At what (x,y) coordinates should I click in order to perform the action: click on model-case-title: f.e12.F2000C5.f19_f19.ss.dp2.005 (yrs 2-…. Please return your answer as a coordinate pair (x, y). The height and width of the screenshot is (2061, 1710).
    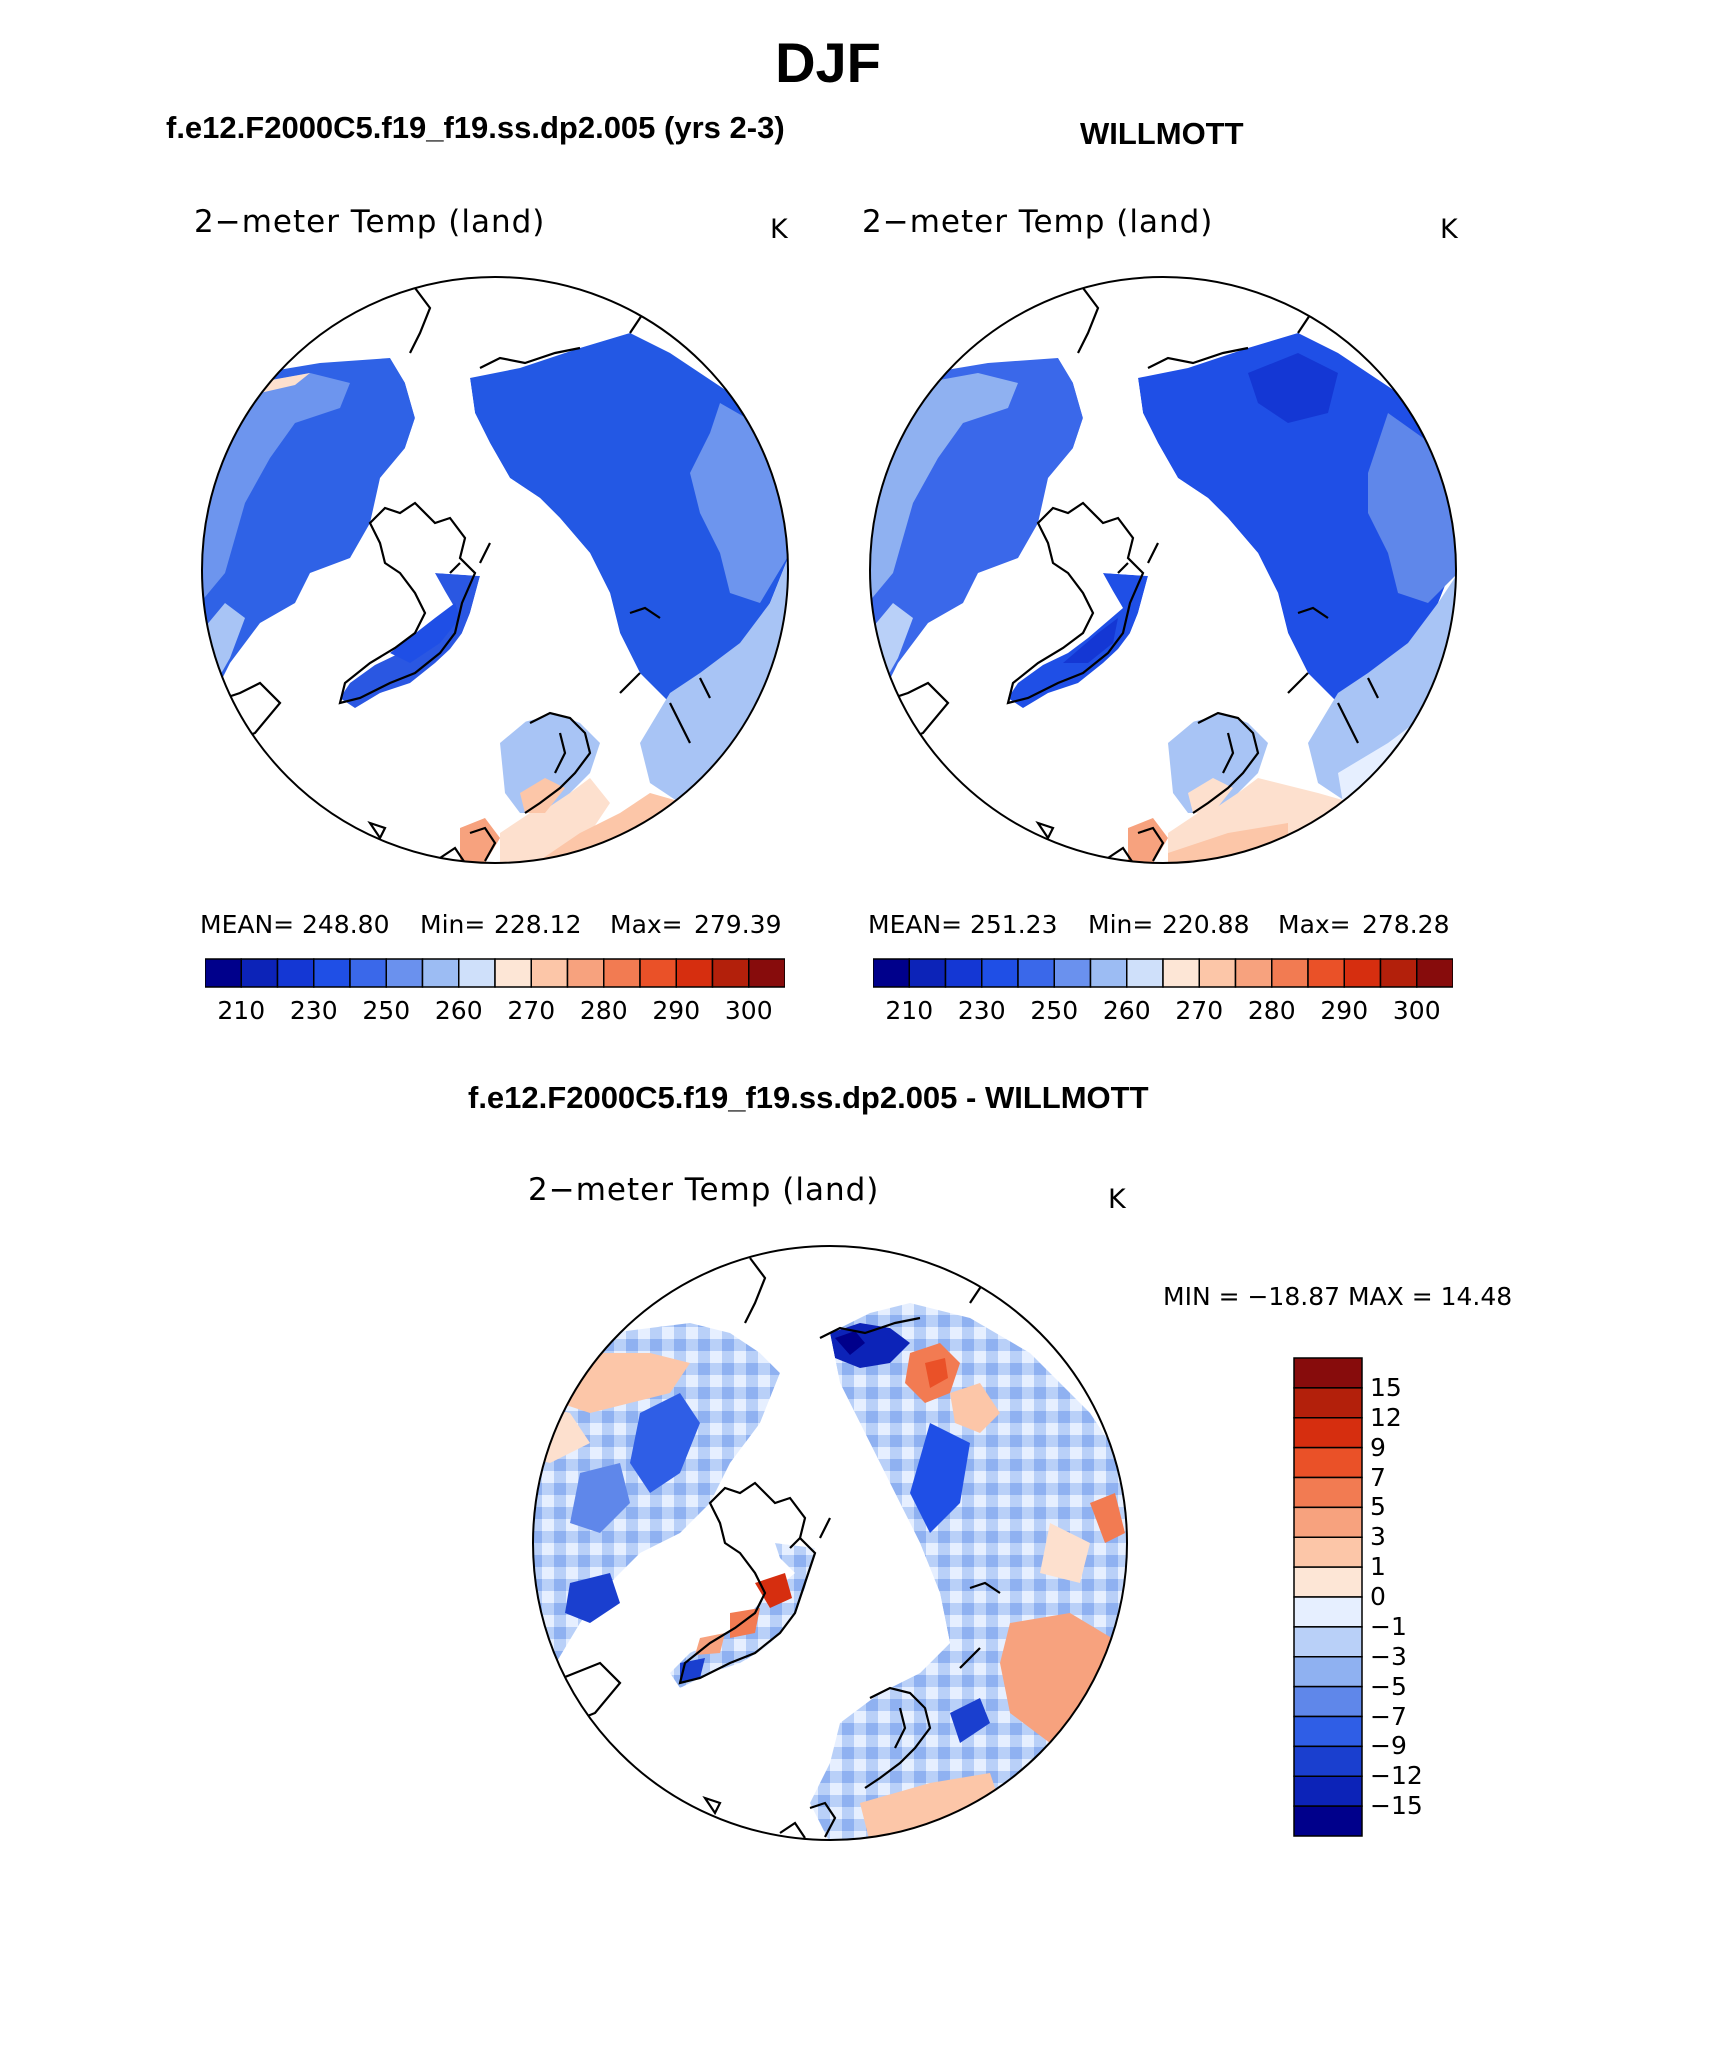
    Looking at the image, I should click on (475, 127).